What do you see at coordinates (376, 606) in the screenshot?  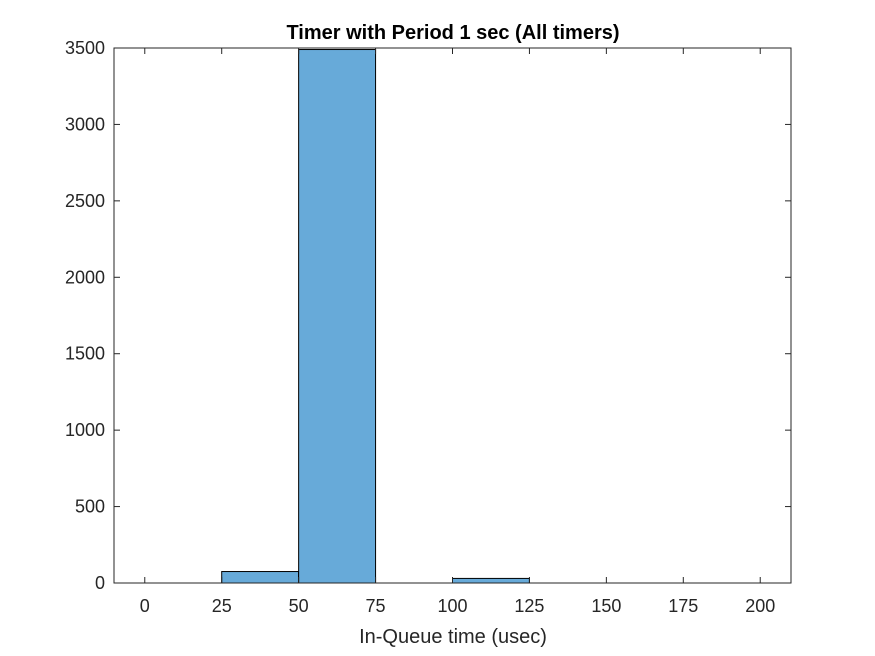 I see `x-tick-label: 75` at bounding box center [376, 606].